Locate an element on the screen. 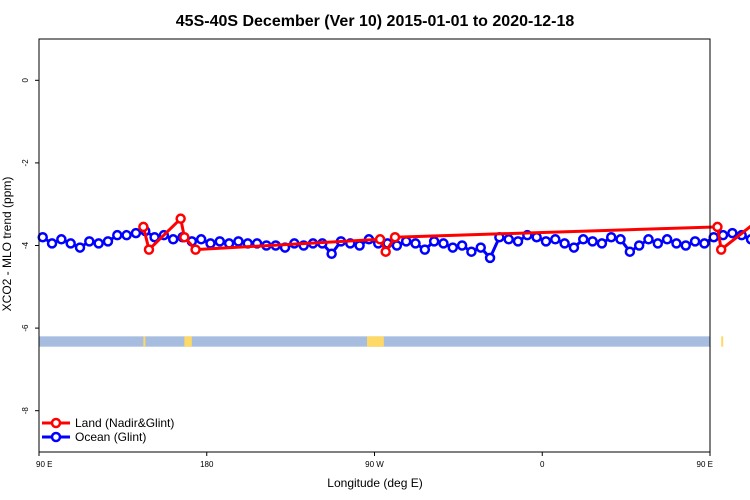 The image size is (750, 500). y-axis-label: XCO2 - MLO trend (ppm) is located at coordinates (7, 244).